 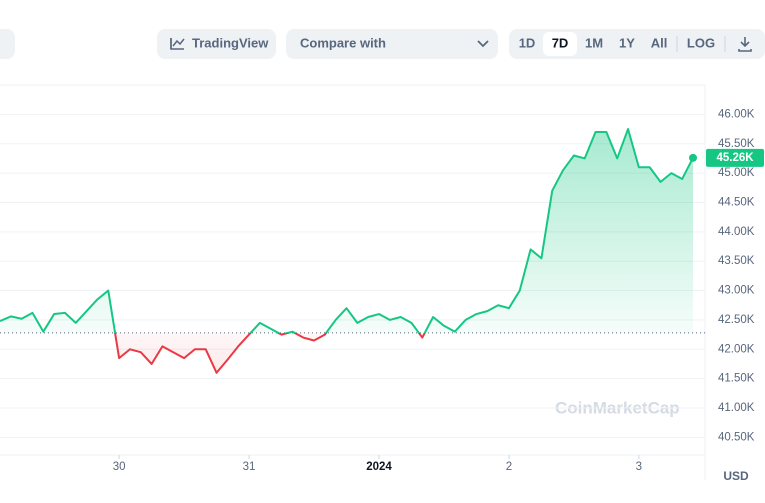 I want to click on range-button: 1Y, so click(x=627, y=42).